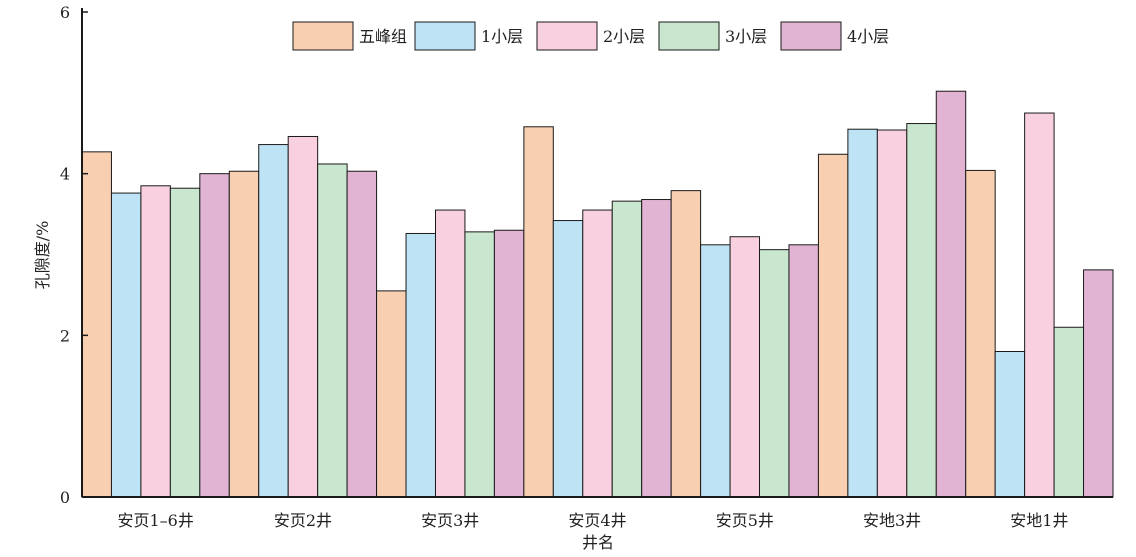 This screenshot has width=1136, height=557. Describe the element at coordinates (65, 335) in the screenshot. I see `y-tick-label: 2` at that location.